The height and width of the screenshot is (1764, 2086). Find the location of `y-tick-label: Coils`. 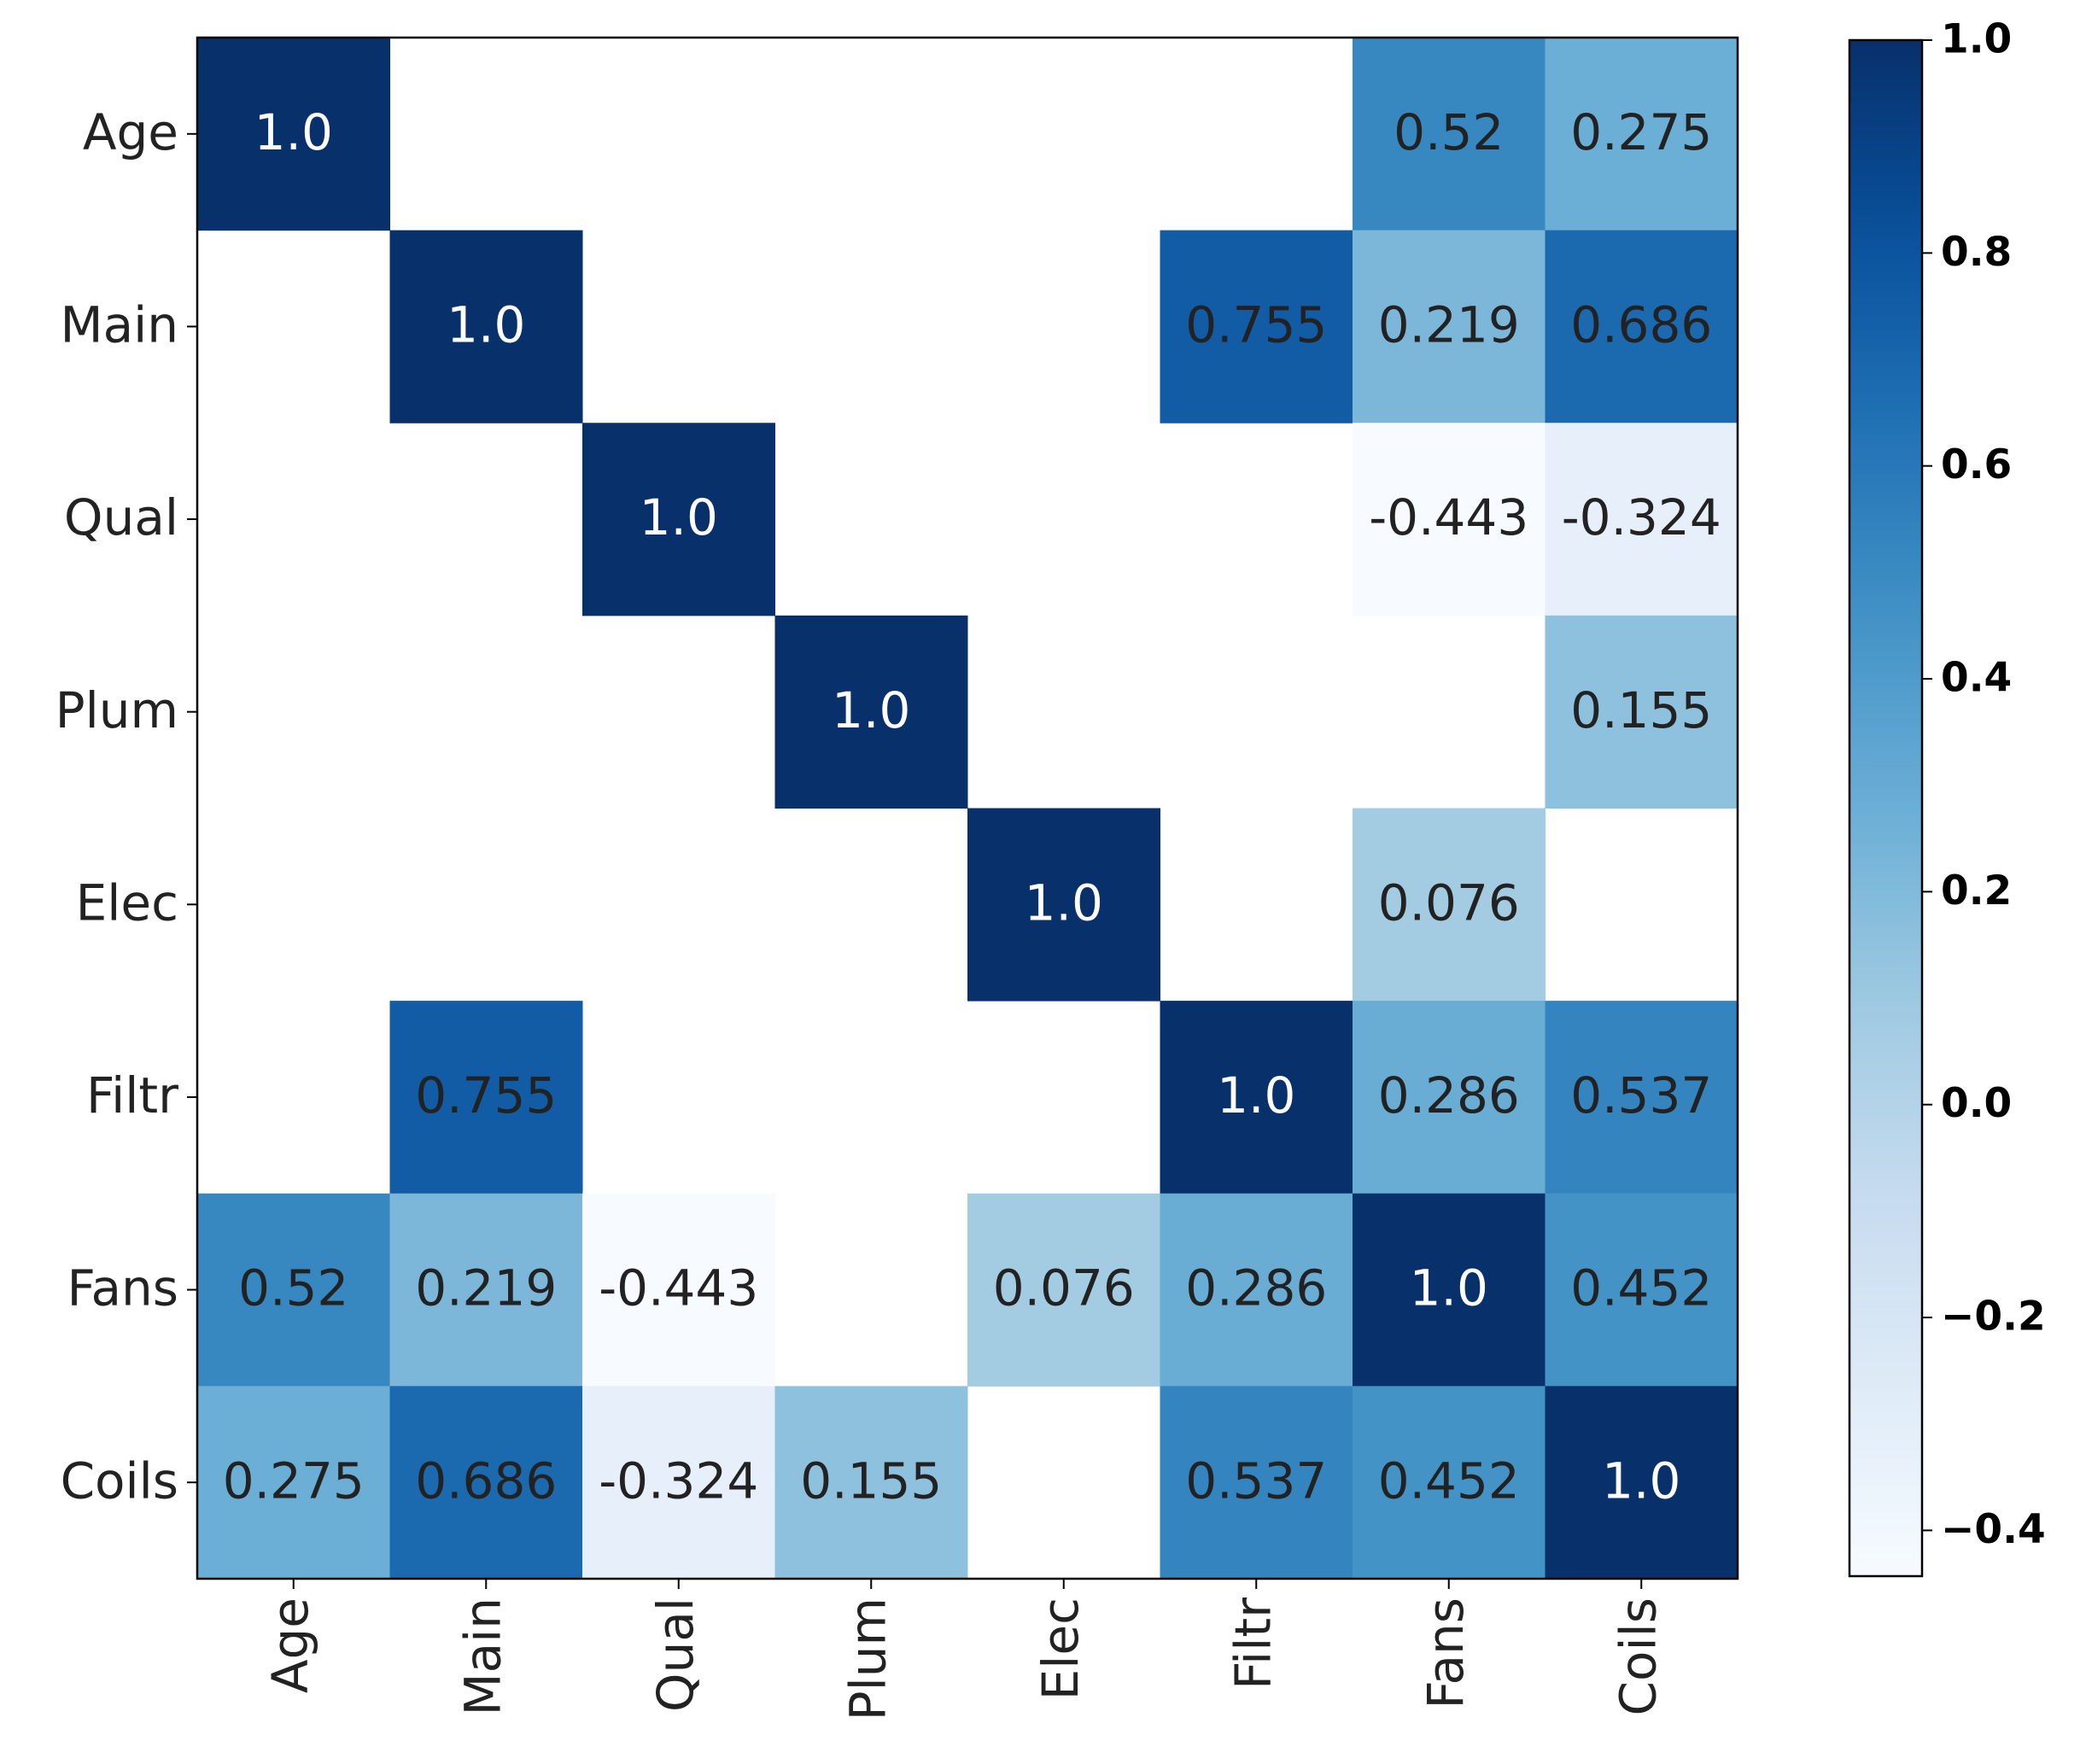

y-tick-label: Coils is located at coordinates (119, 1481).